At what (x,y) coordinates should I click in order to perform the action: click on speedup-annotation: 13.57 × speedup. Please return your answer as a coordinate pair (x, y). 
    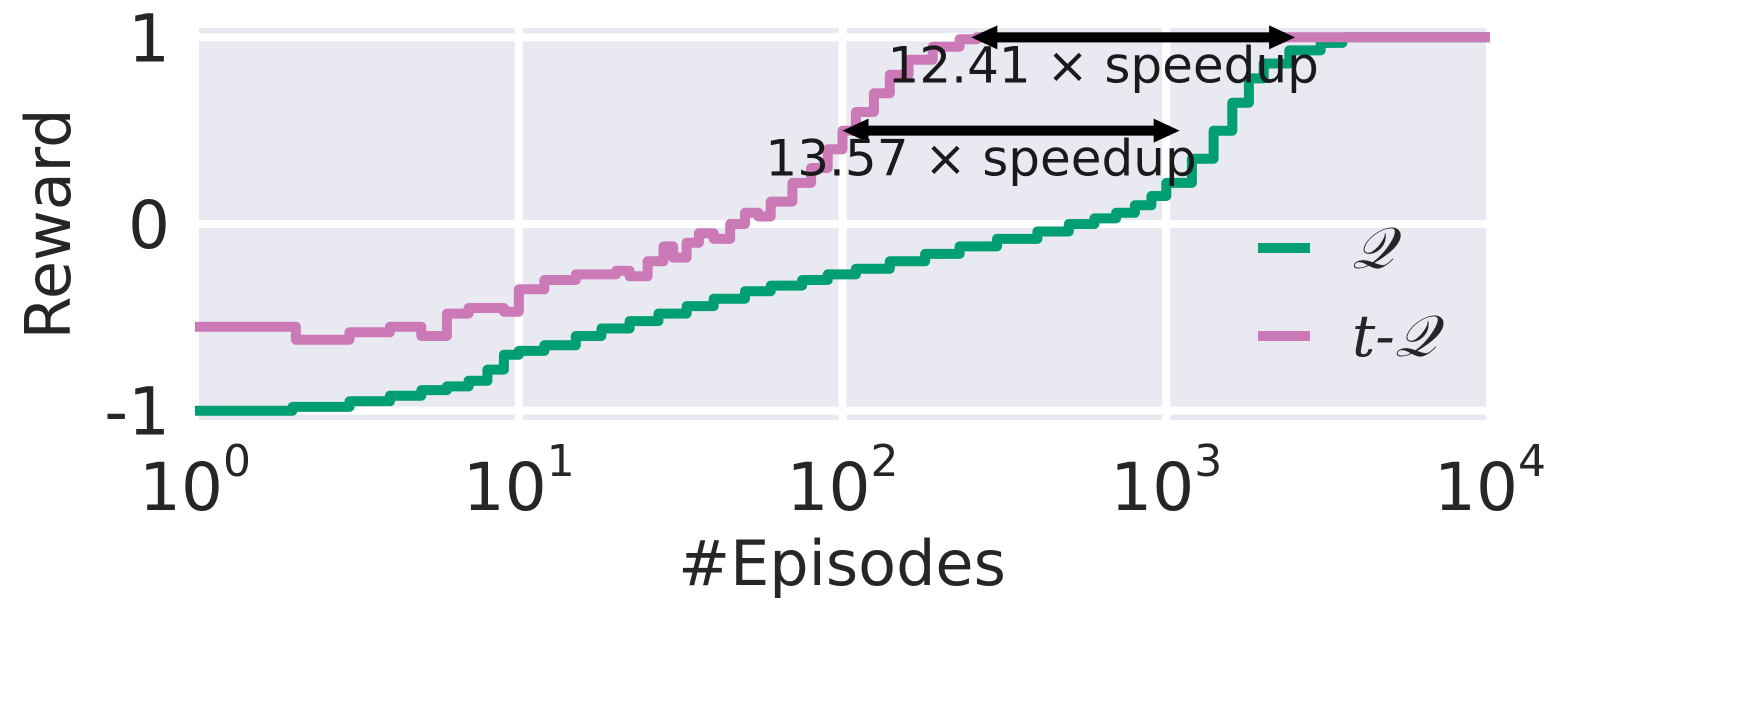
    Looking at the image, I should click on (980, 159).